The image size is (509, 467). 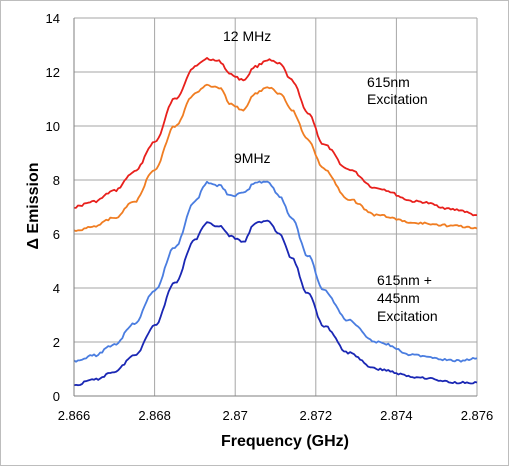 I want to click on x-tick-label: 2.872, so click(x=316, y=415).